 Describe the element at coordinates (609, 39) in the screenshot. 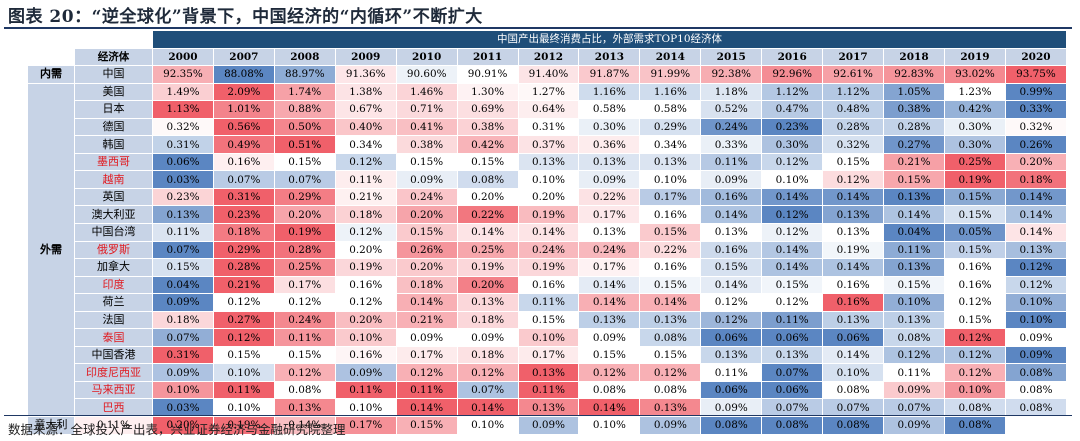

I see `table-banner: 中国产出最终消费占比，外部需求TOP10经济体` at that location.